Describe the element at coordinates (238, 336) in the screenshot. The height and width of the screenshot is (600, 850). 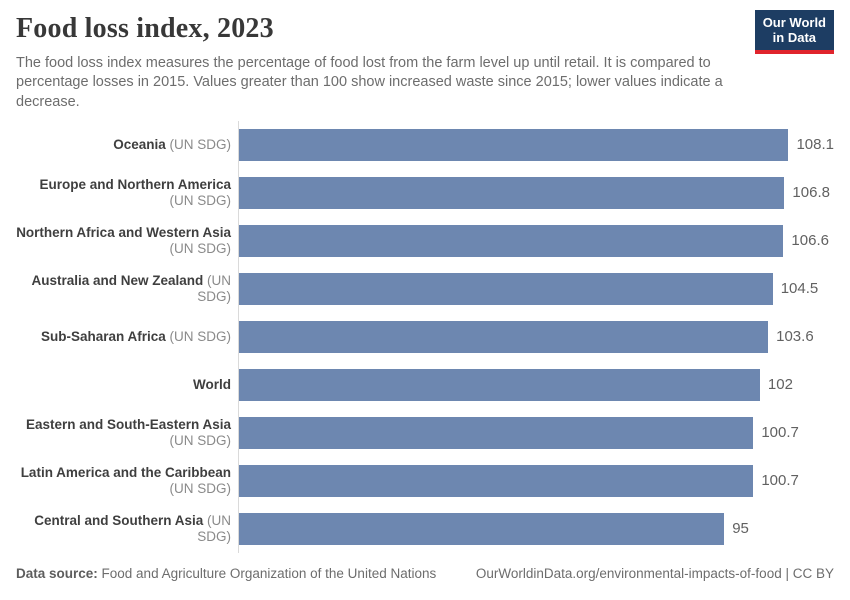
I see `y-axis-line` at that location.